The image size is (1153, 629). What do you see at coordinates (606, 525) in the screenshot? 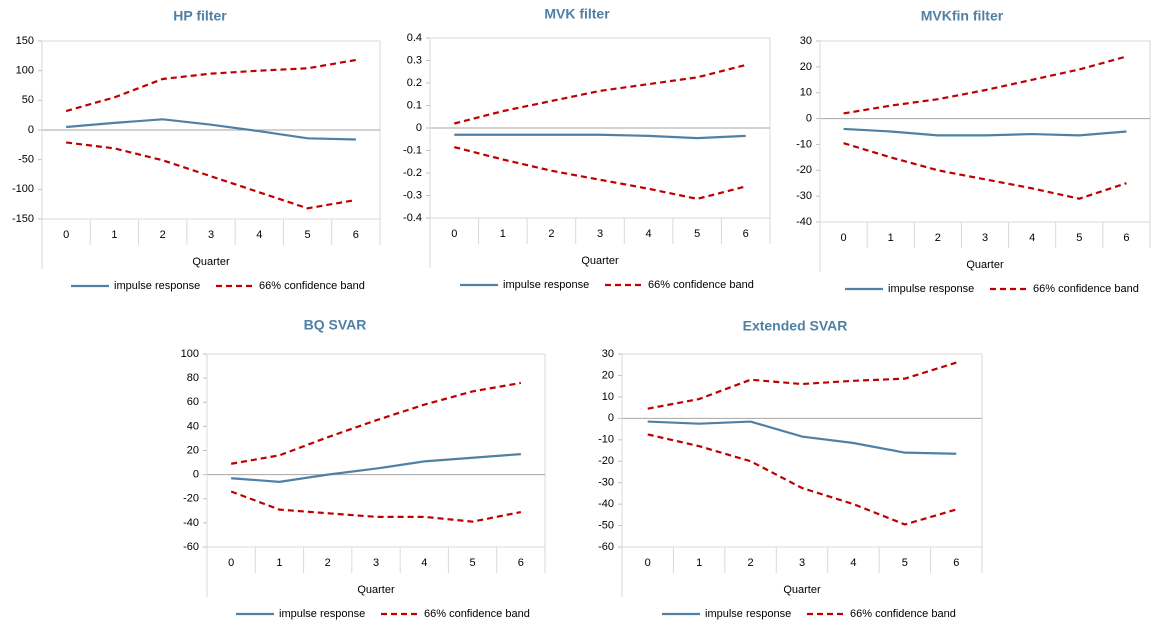
I see `y-tick-label: -50` at bounding box center [606, 525].